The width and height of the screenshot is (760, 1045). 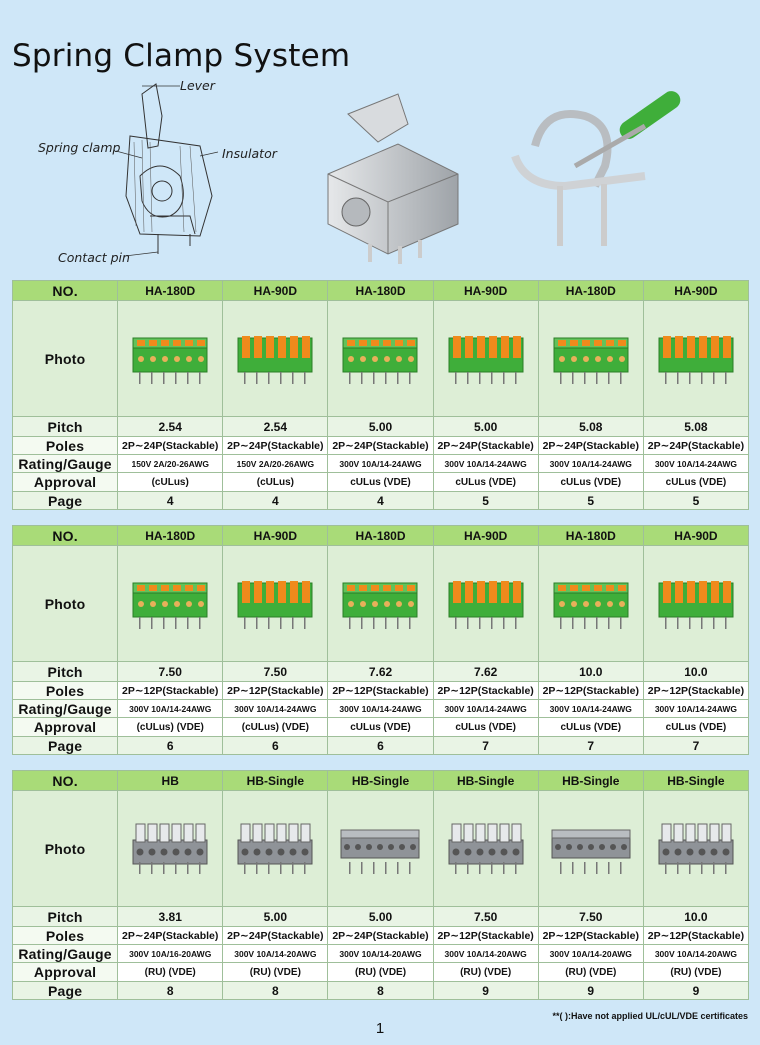 I want to click on cell-rating: 300V 10A/16-20AWG, so click(x=170, y=953).